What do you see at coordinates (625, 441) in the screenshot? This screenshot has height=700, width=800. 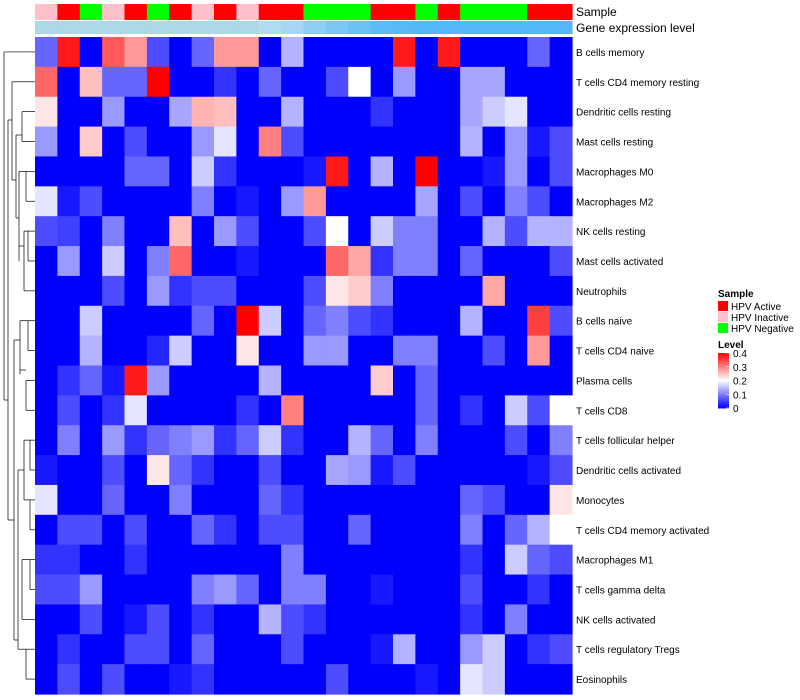 I see `row-label: T cells follicular helper` at bounding box center [625, 441].